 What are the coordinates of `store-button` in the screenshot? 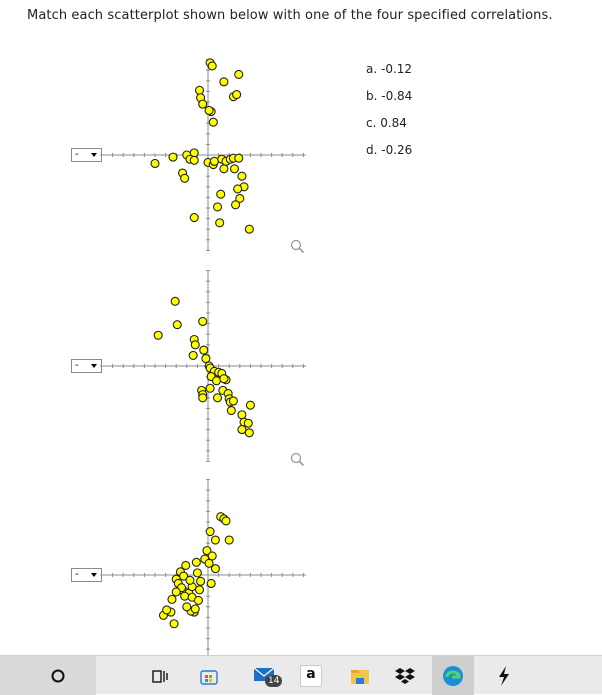 It's located at (209, 675).